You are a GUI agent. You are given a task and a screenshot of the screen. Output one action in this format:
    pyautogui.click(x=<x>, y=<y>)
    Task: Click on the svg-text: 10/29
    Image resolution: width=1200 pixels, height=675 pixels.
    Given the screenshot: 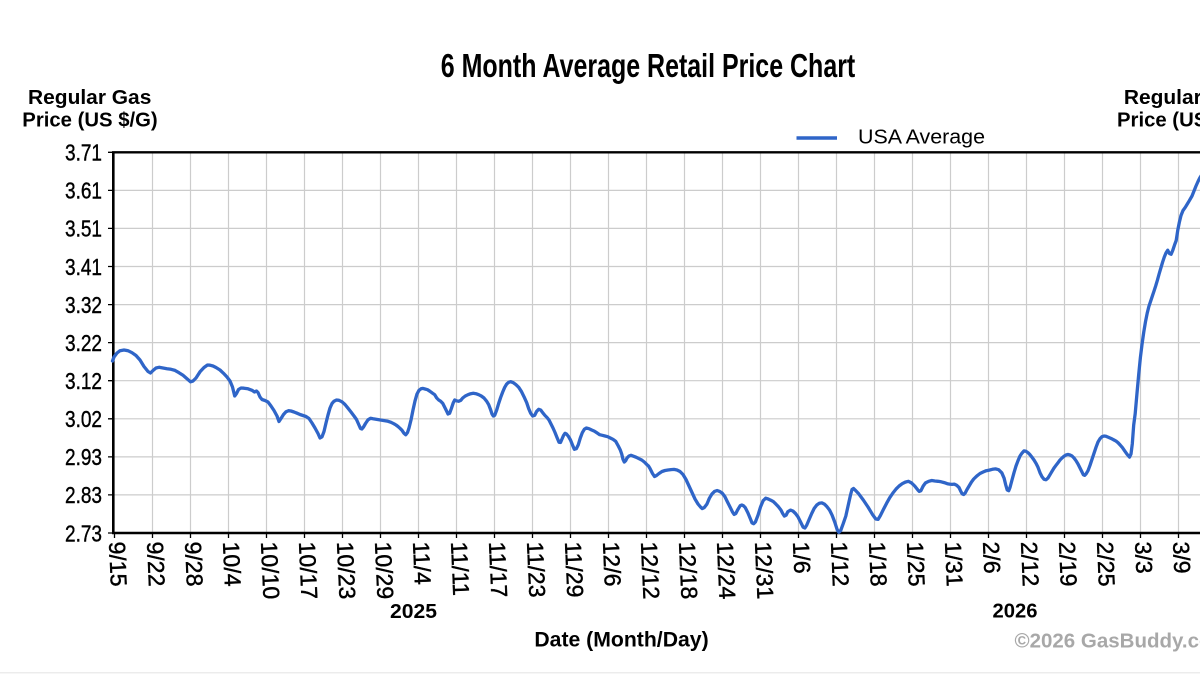 What is the action you would take?
    pyautogui.click(x=384, y=570)
    